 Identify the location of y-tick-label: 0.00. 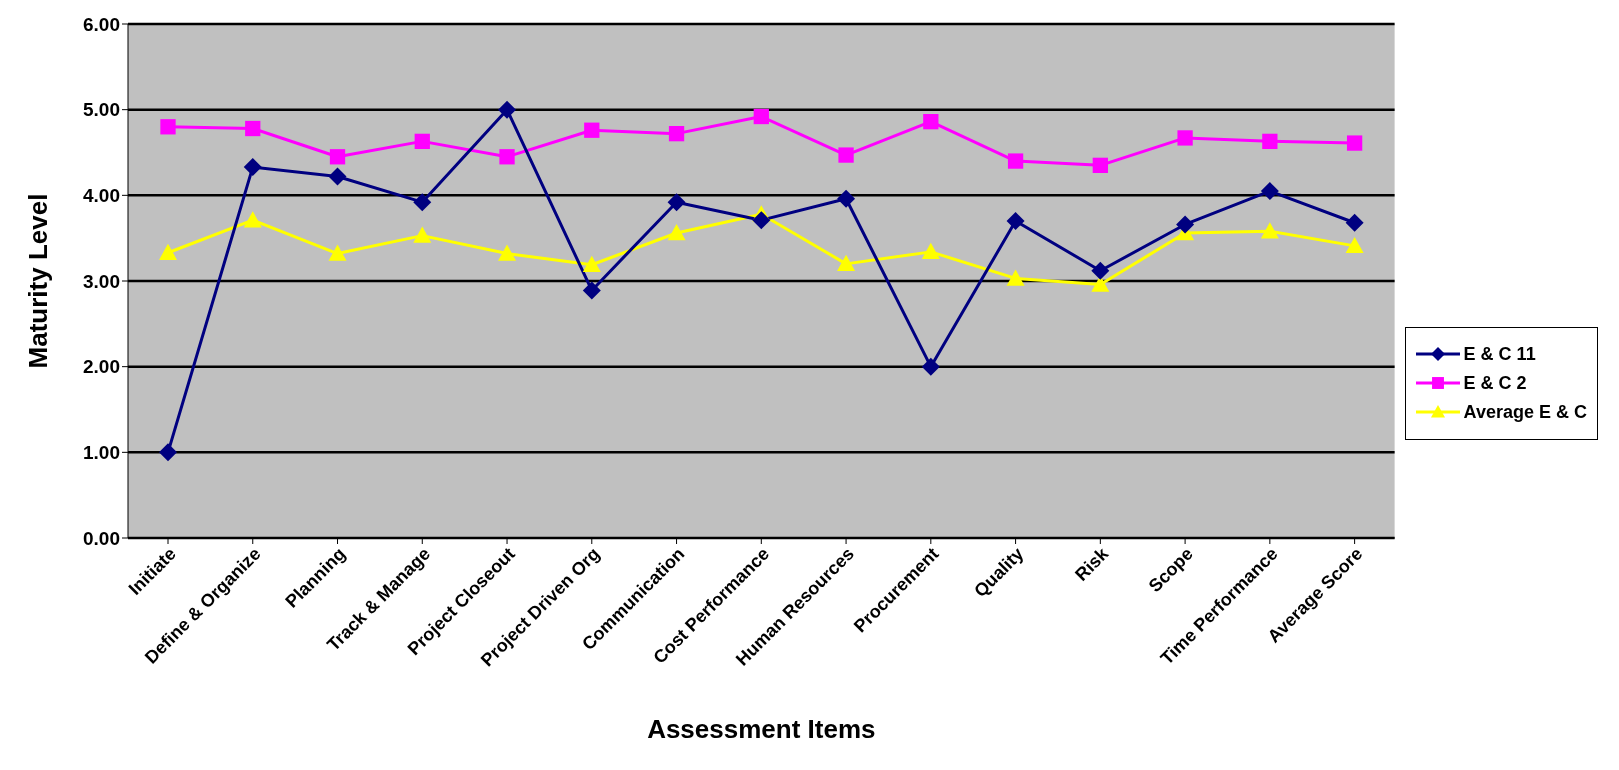
(101, 538).